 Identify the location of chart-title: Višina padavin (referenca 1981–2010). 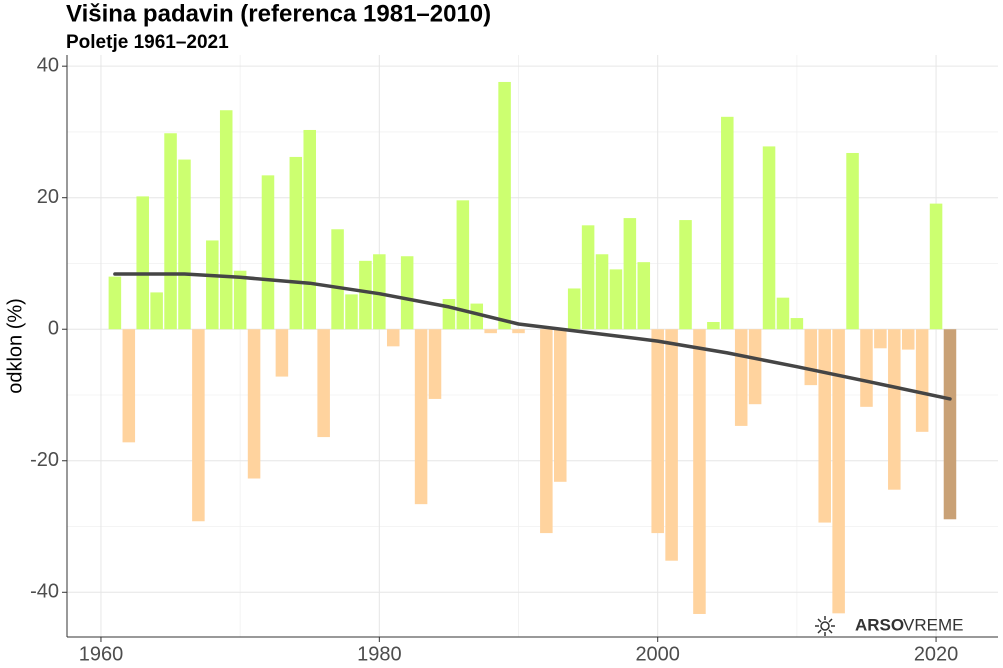
(278, 13).